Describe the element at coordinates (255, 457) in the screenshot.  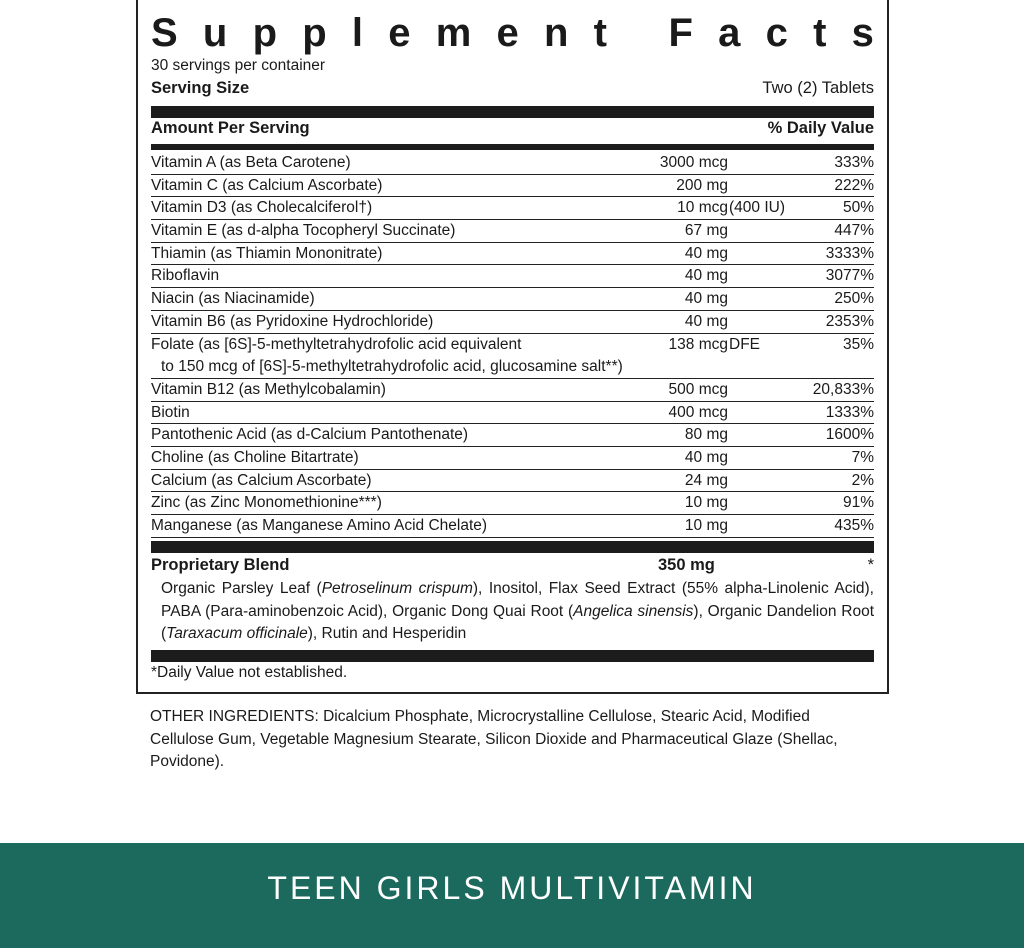
I see `nutrient-name: Choline (as Choline Bitartrate)` at that location.